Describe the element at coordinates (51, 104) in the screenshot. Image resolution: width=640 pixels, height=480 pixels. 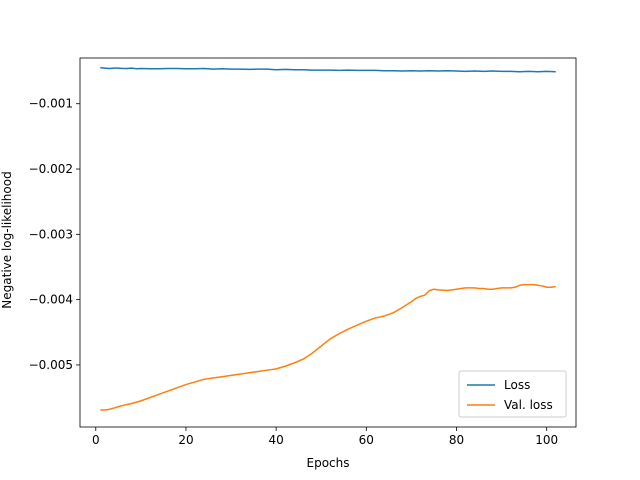
I see `y-tick-label-0: −0.001` at that location.